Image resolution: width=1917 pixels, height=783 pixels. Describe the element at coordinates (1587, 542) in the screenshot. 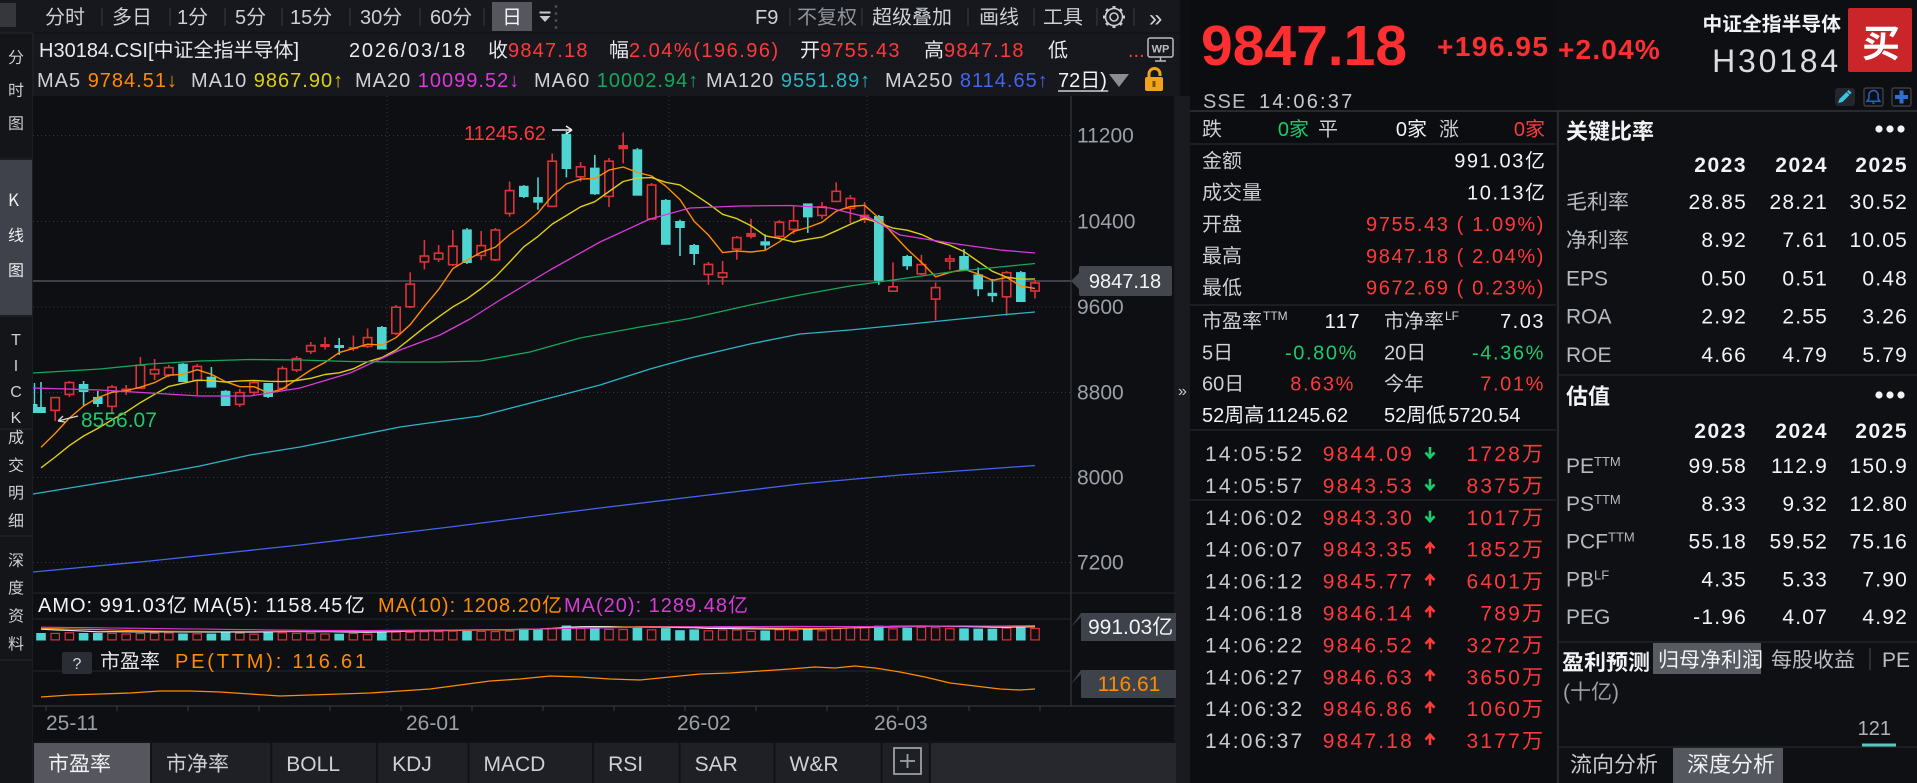

I see `svg-text: PCF` at that location.